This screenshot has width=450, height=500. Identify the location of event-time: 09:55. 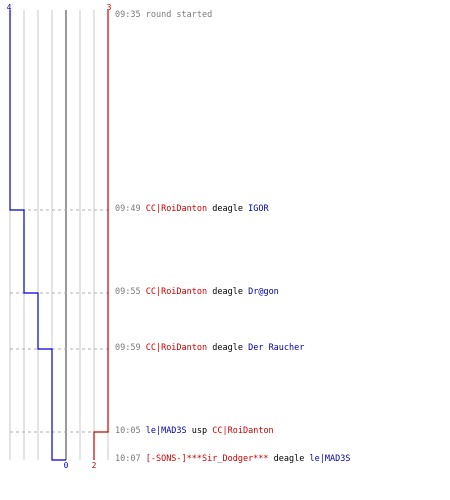
(130, 292).